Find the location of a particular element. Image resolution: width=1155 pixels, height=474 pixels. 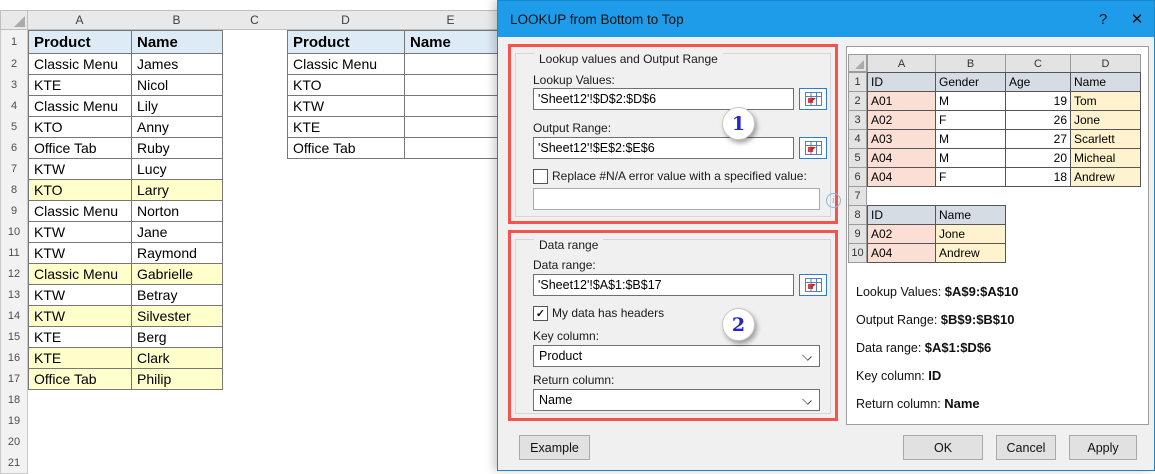

dialog-titlebar: LOOKUP from Bottom to Top ? ✕ is located at coordinates (826, 19).